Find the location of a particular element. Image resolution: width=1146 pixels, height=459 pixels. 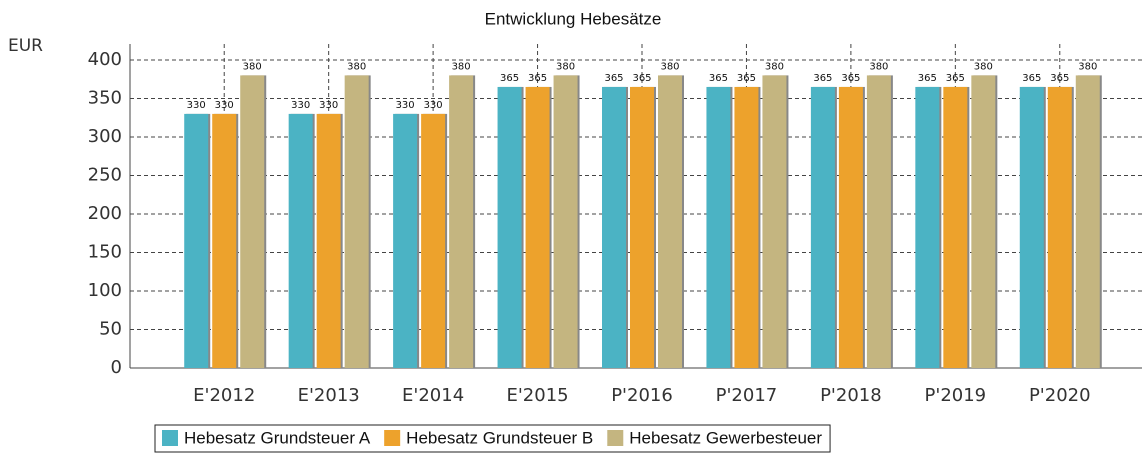

y-tick-label: 250 is located at coordinates (105, 175).